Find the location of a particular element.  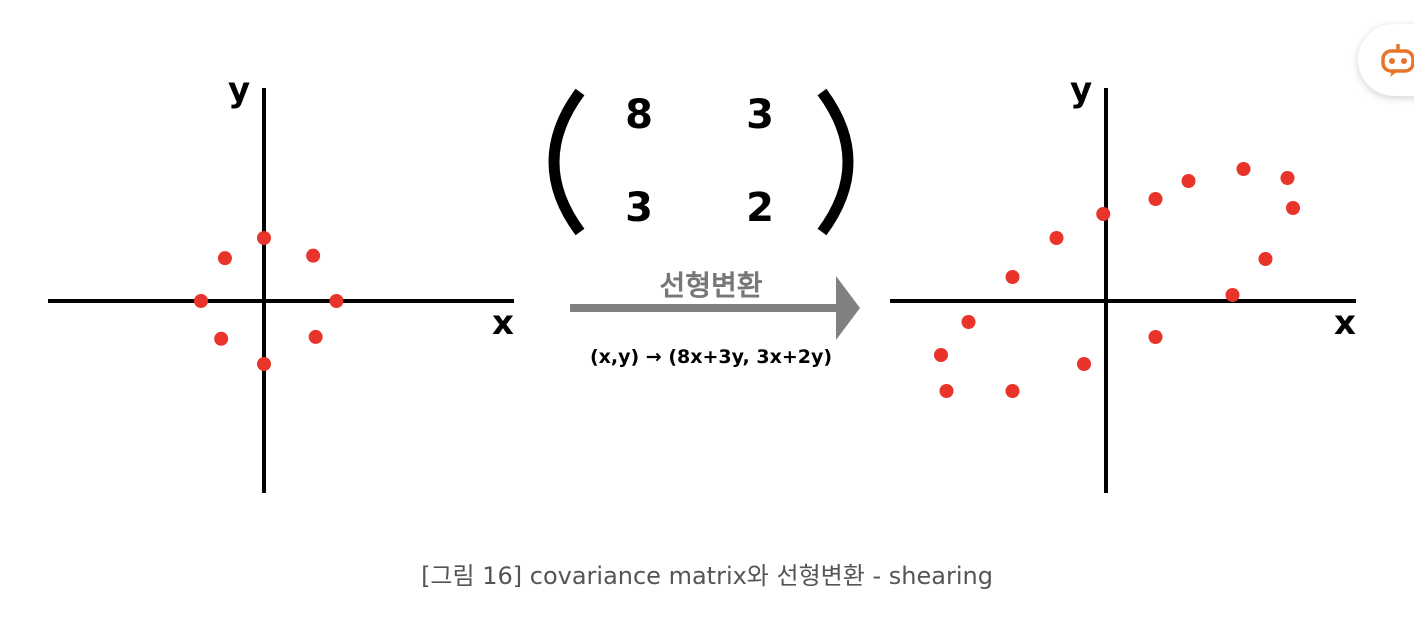

mapping-formula: (x,y) → (8x+3y, 3x+2y) is located at coordinates (711, 357).